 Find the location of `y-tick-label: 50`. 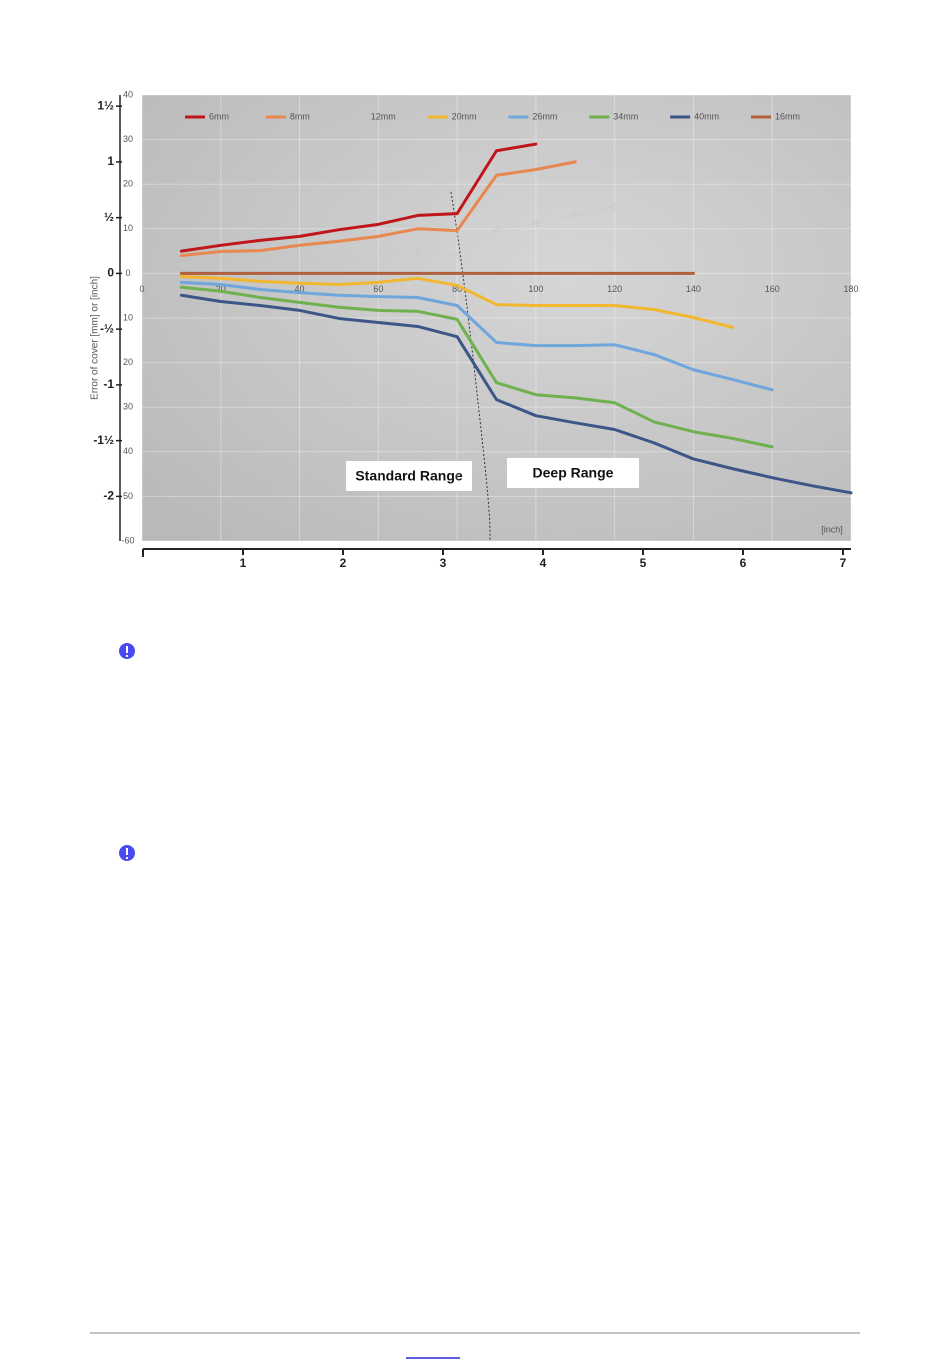

y-tick-label: 50 is located at coordinates (128, 496).